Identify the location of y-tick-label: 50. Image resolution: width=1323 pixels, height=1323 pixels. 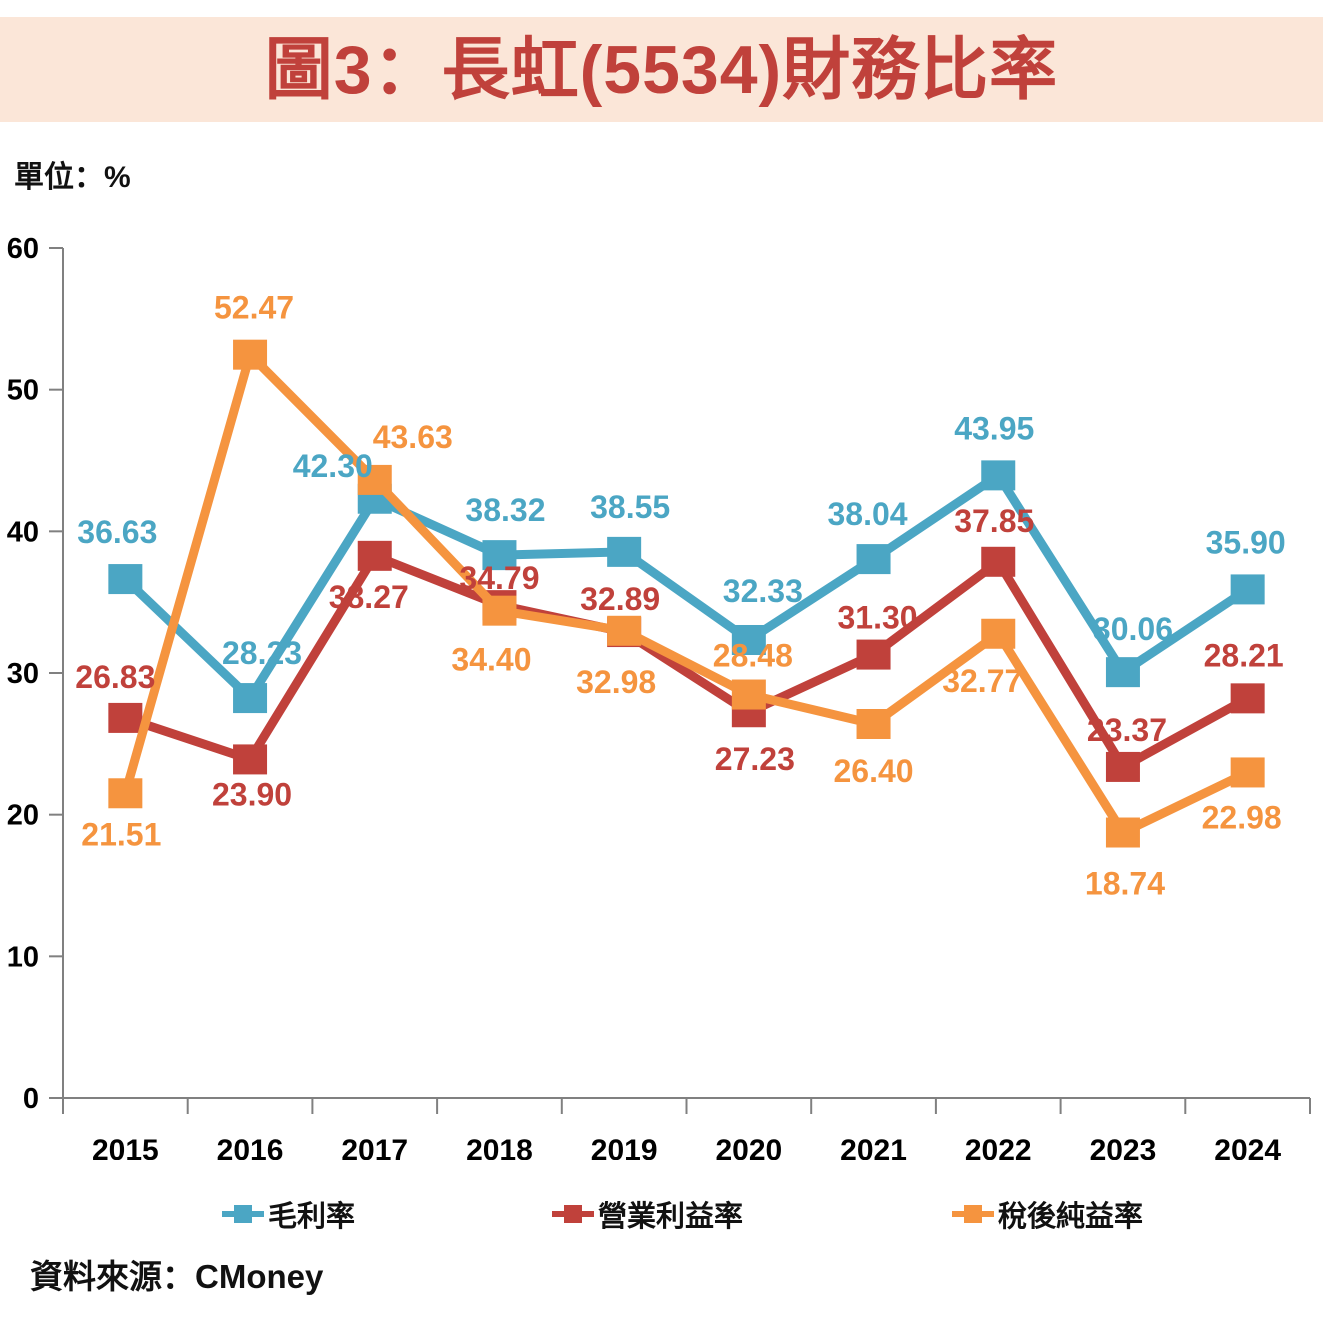
(23, 391).